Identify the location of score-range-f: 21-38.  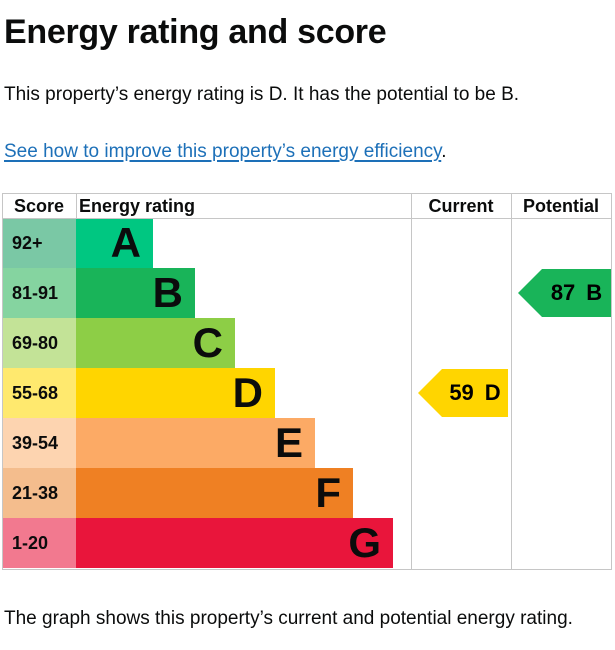
(39, 493).